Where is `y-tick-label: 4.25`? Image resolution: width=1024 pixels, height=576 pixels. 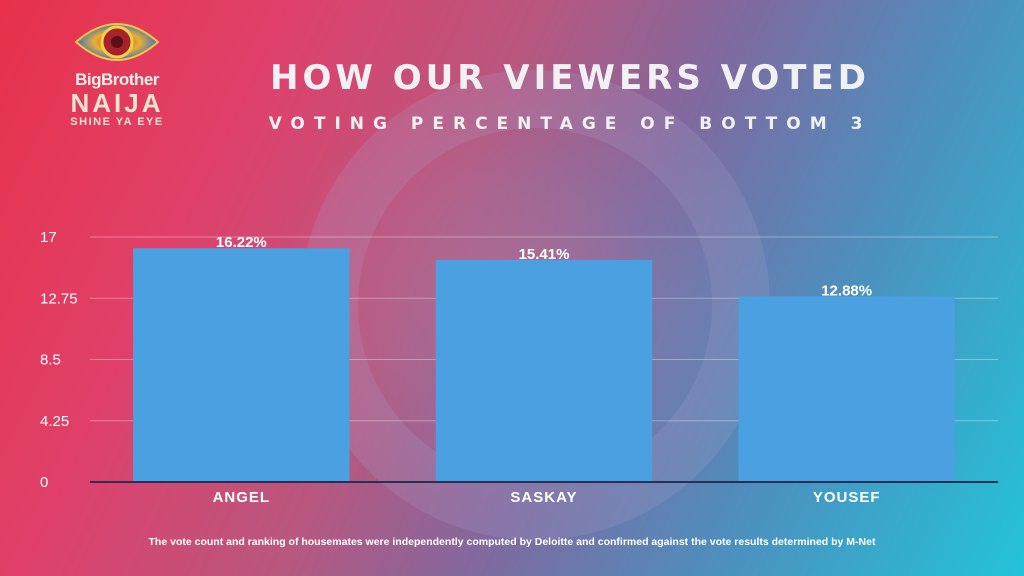 y-tick-label: 4.25 is located at coordinates (54, 421).